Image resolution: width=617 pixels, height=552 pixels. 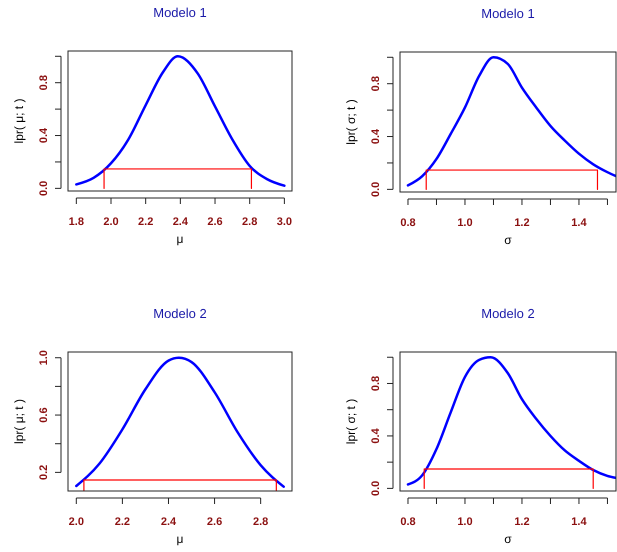 What do you see at coordinates (44, 472) in the screenshot?
I see `y-tick-label: 0.2` at bounding box center [44, 472].